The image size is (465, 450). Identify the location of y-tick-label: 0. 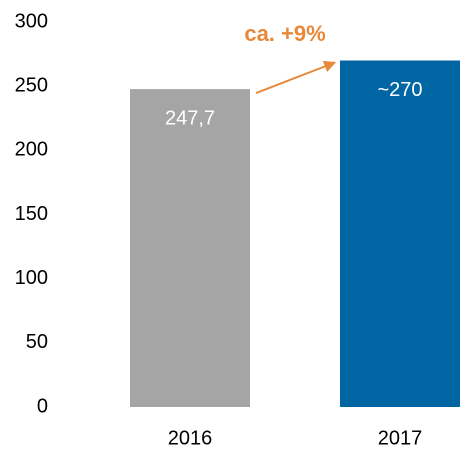
(42, 406).